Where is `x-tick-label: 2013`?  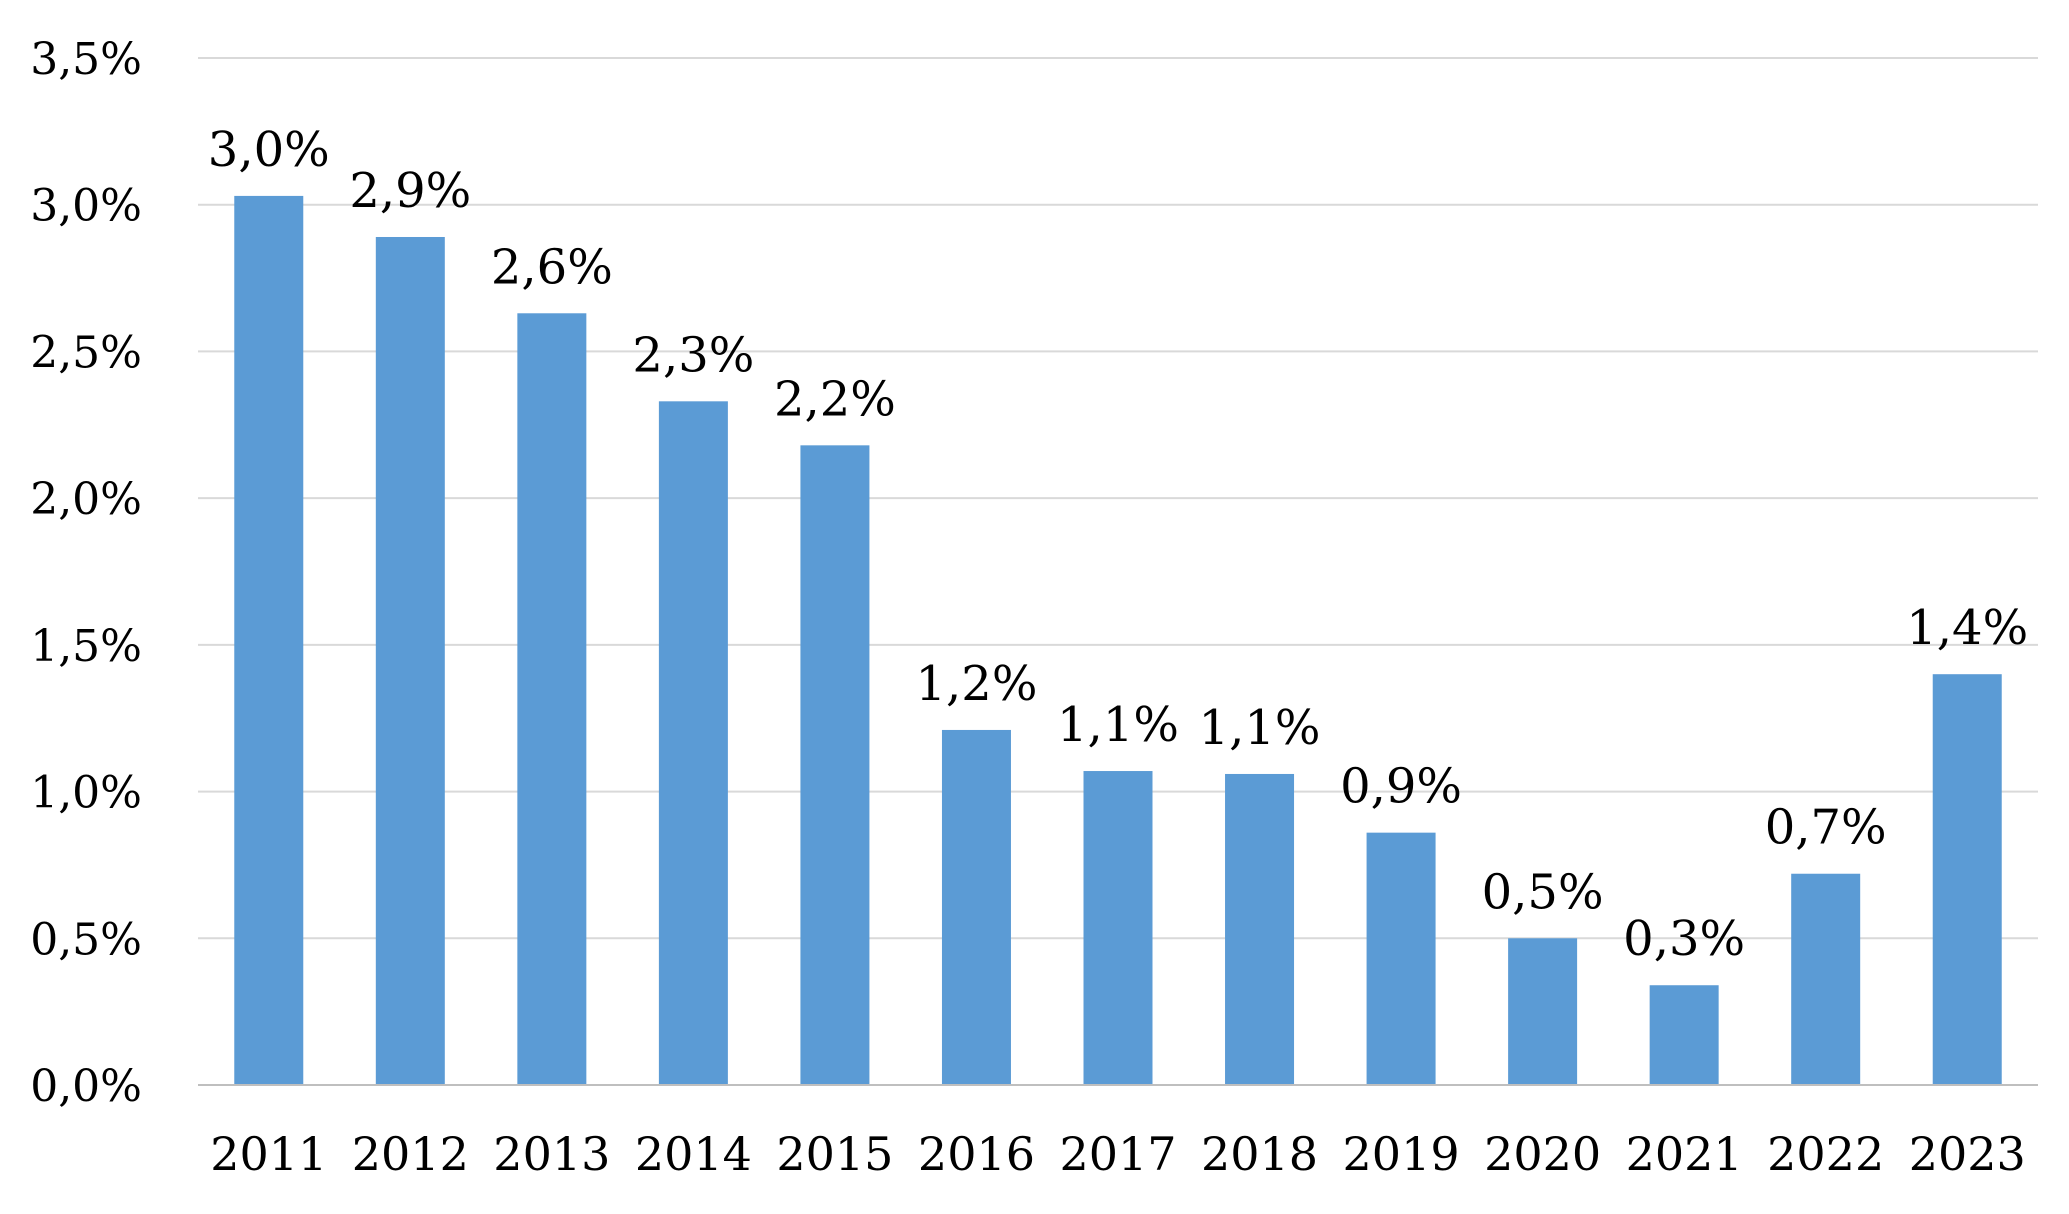
x-tick-label: 2013 is located at coordinates (551, 1154).